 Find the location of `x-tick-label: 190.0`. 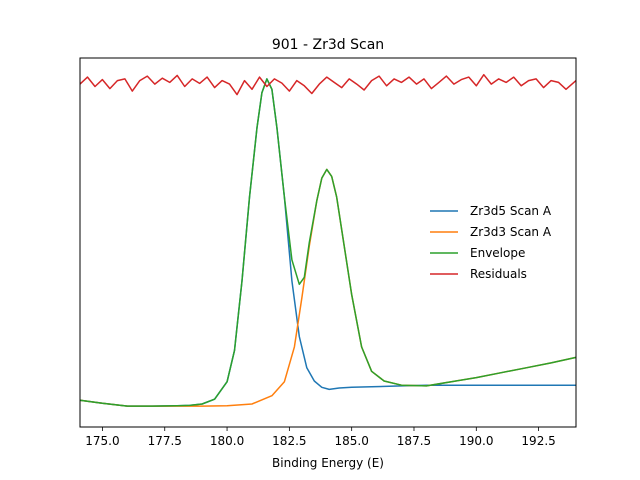

x-tick-label: 190.0 is located at coordinates (476, 441).